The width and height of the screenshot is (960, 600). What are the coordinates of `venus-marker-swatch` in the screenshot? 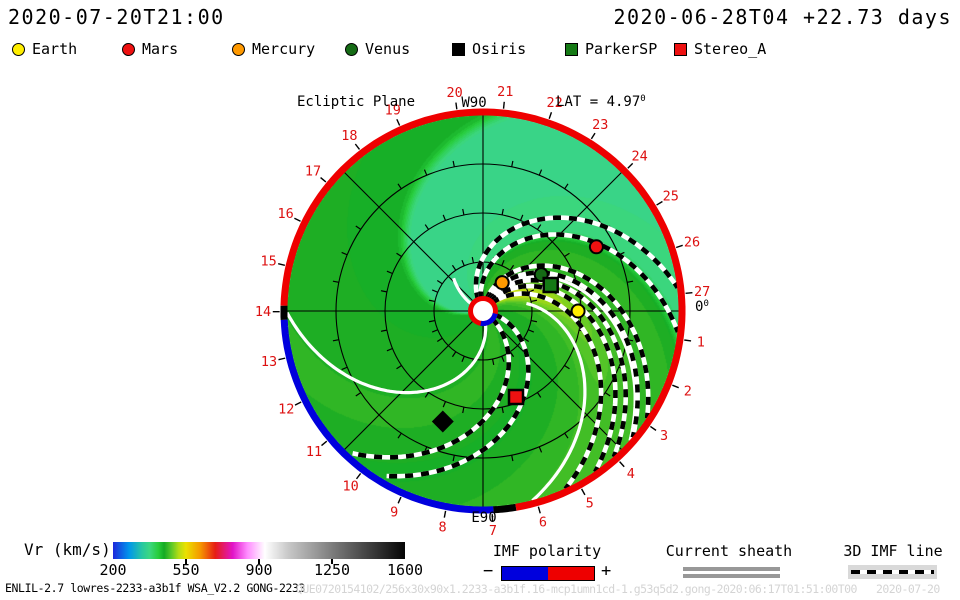 It's located at (351, 49).